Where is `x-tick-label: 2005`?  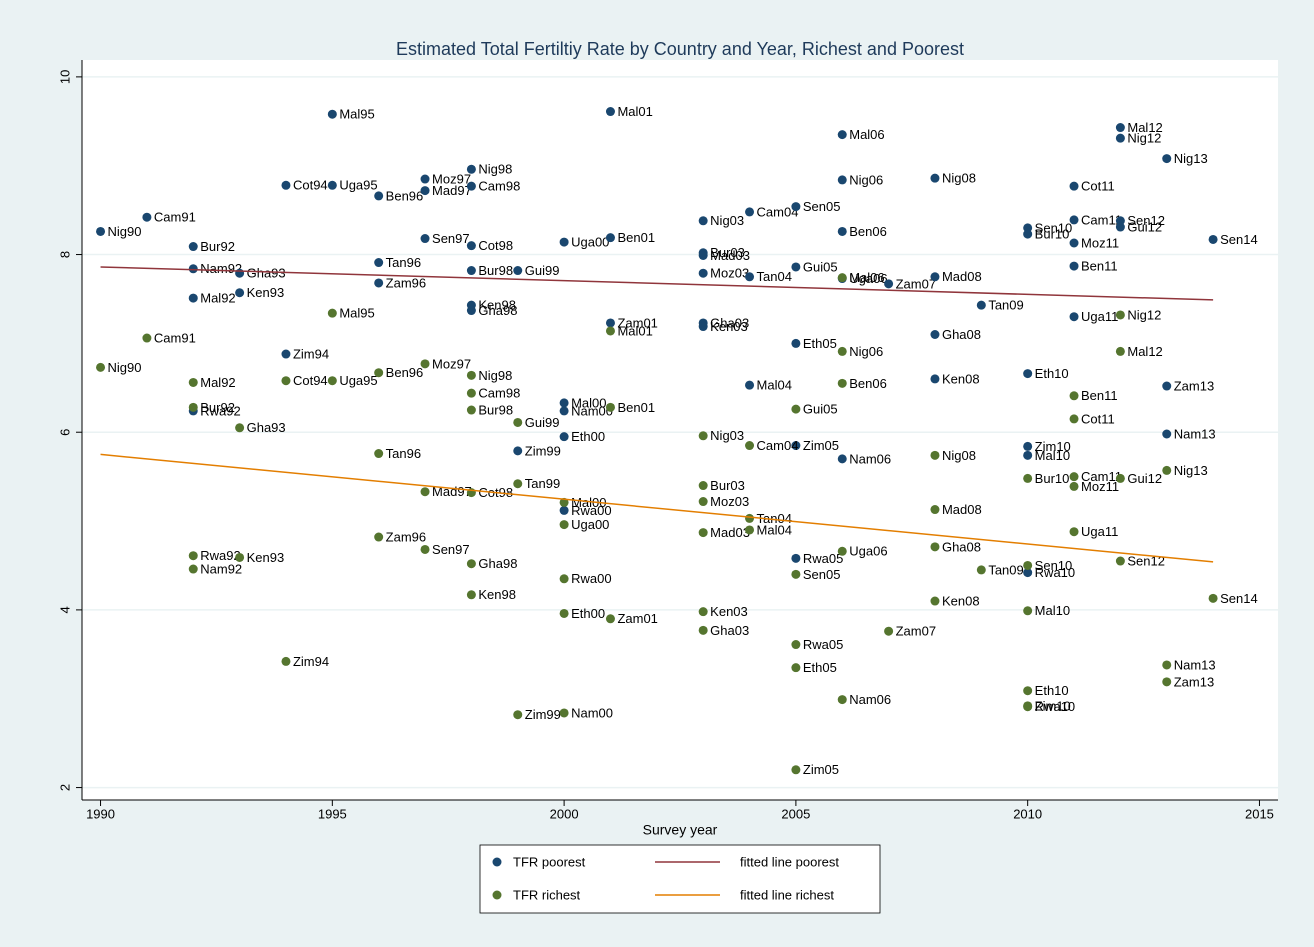
x-tick-label: 2005 is located at coordinates (795, 813).